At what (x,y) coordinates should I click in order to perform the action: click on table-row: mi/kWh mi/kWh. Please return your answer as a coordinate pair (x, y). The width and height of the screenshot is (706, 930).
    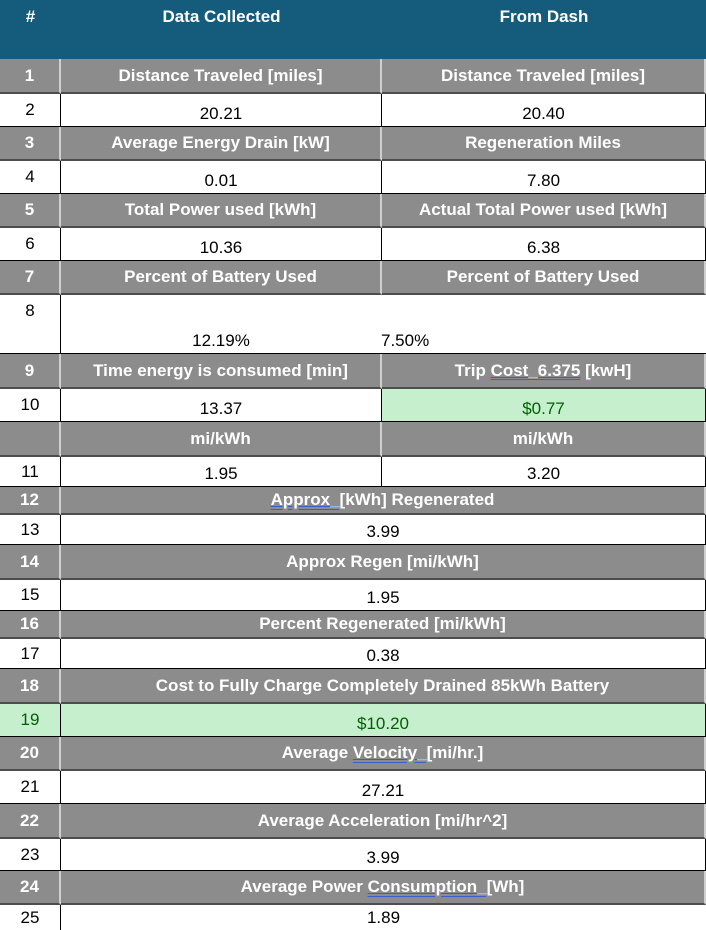
    Looking at the image, I should click on (353, 439).